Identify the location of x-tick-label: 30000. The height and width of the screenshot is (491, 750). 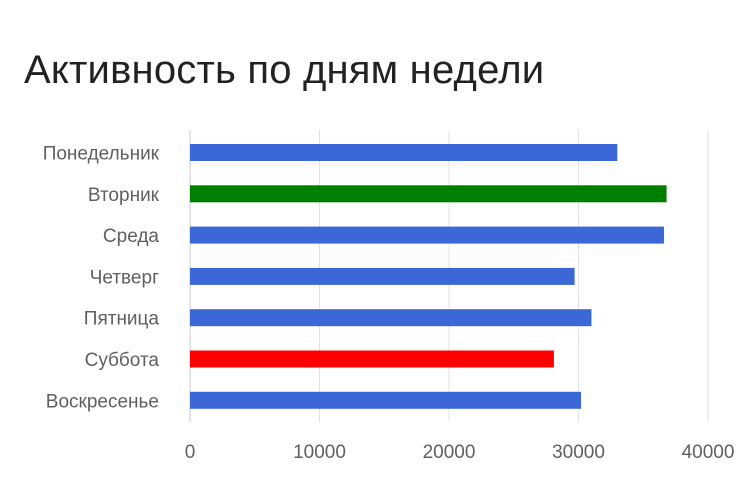
(578, 452).